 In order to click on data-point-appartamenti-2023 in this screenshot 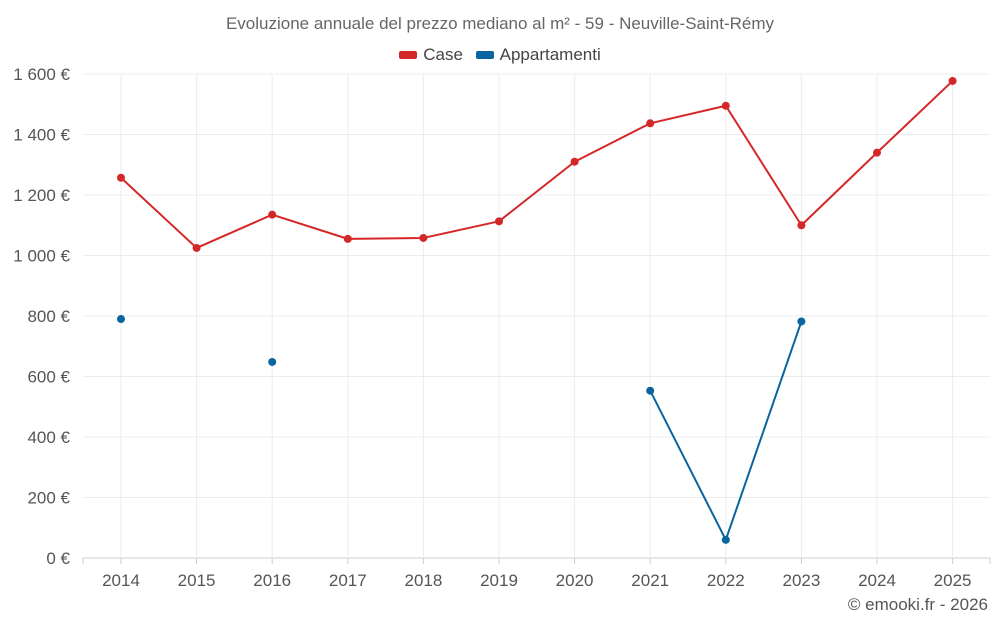, I will do `click(801, 321)`.